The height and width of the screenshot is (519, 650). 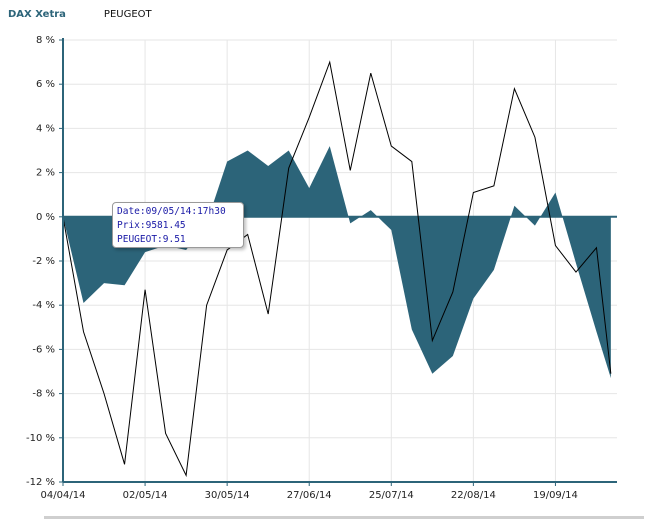 What do you see at coordinates (391, 495) in the screenshot?
I see `x-tick-label: 25/07/14` at bounding box center [391, 495].